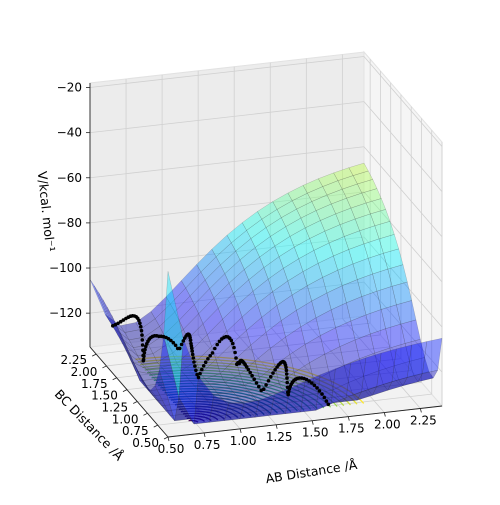  Describe the element at coordinates (168, 439) in the screenshot. I see `x-tick-mark` at that location.